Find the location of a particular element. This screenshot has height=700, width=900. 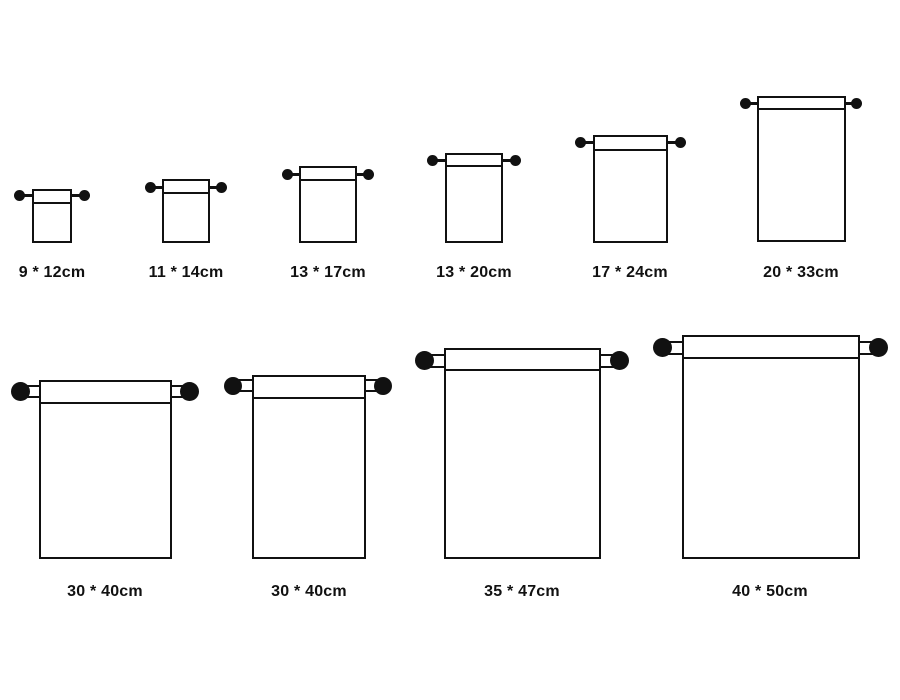

bag-30x40-a is located at coordinates (105, 468).